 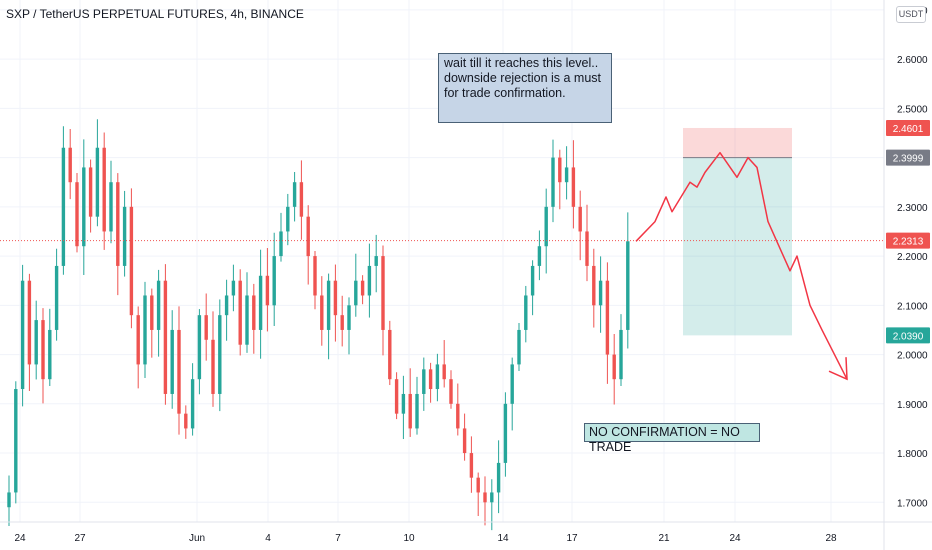 What do you see at coordinates (912, 503) in the screenshot?
I see `y-tick-label: 1.7000` at bounding box center [912, 503].